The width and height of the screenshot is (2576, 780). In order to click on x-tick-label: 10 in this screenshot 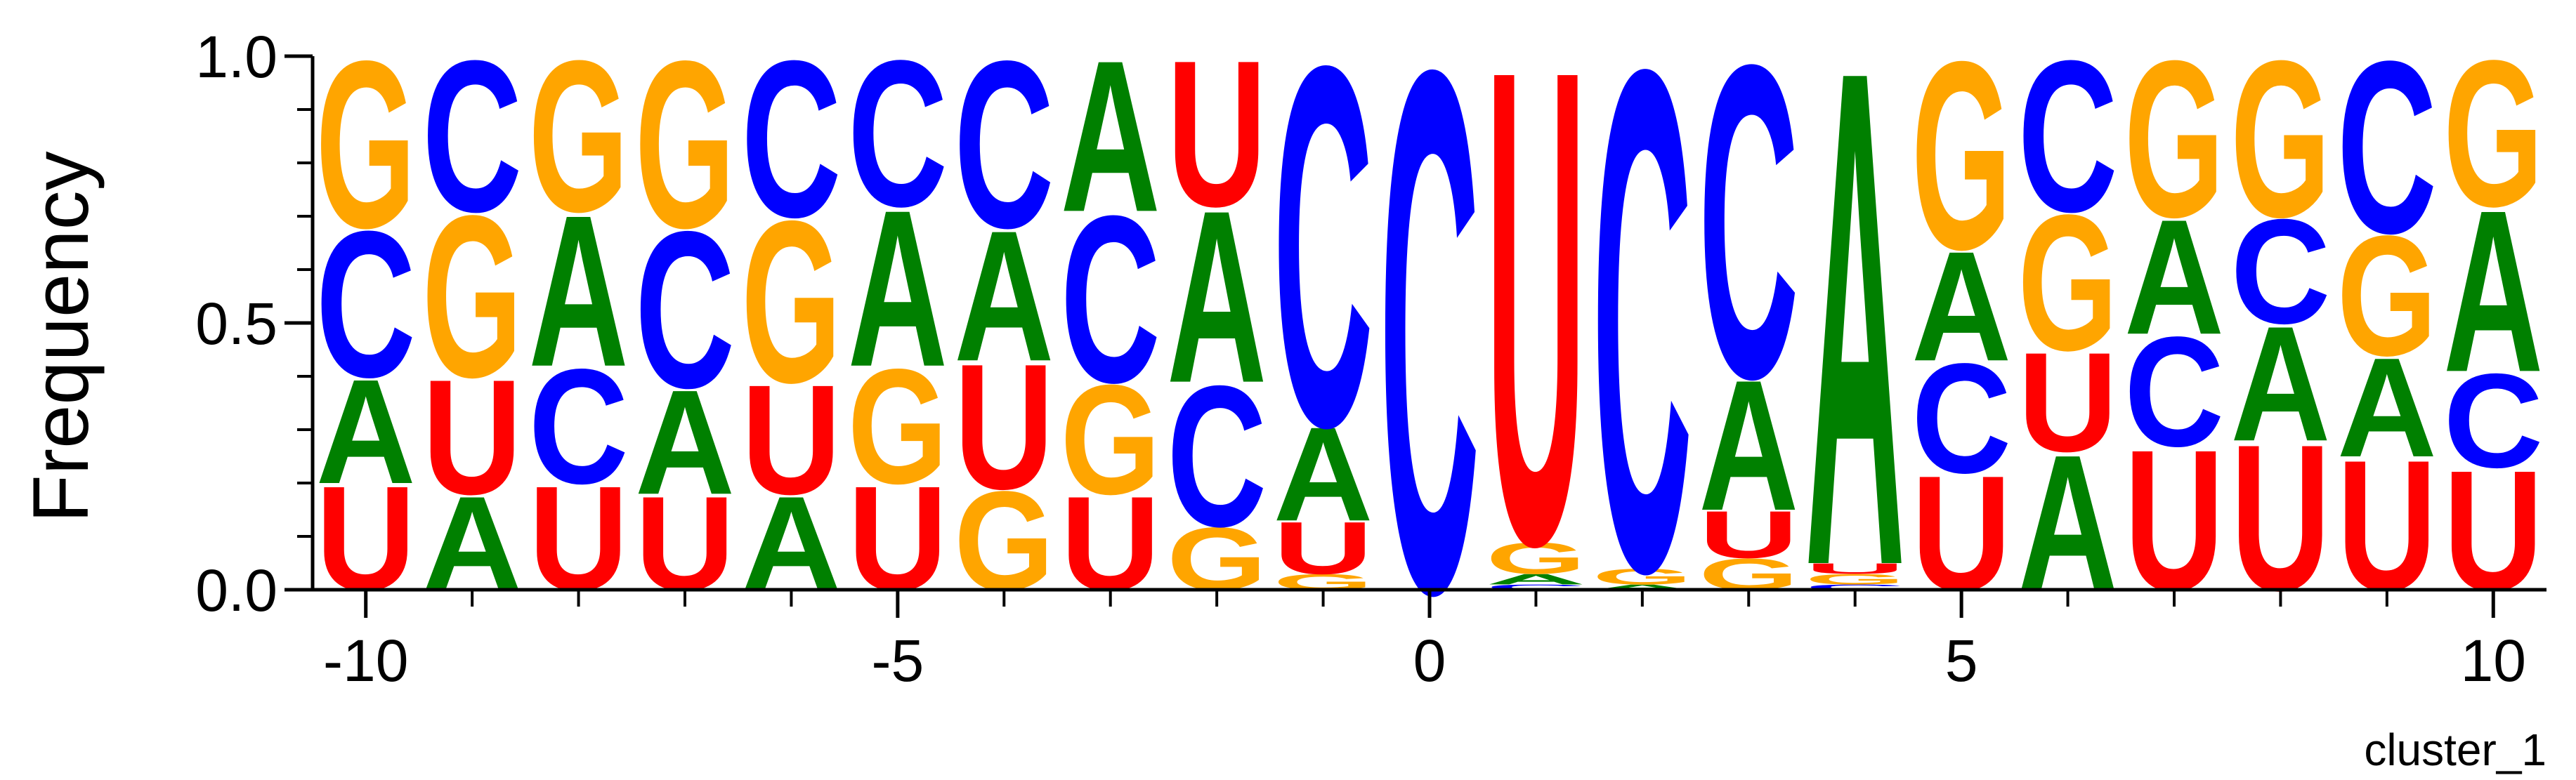, I will do `click(2493, 661)`.